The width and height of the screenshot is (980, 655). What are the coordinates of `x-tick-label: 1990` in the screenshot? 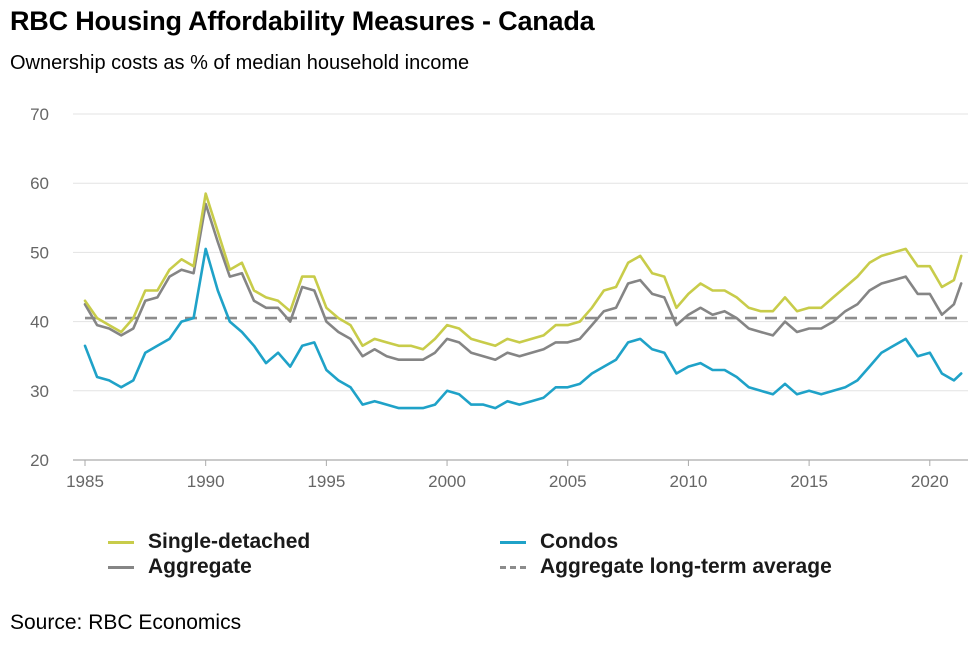 It's located at (206, 481).